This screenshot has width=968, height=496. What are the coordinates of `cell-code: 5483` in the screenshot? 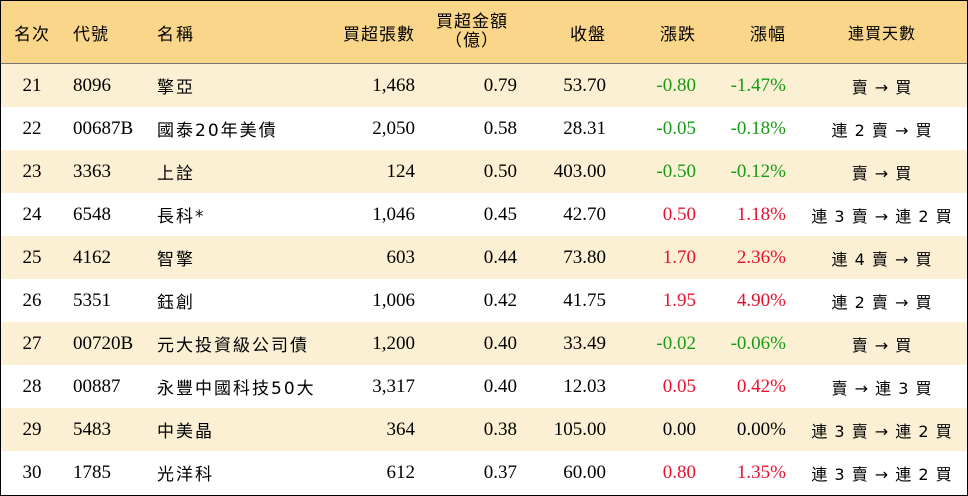 It's located at (92, 429).